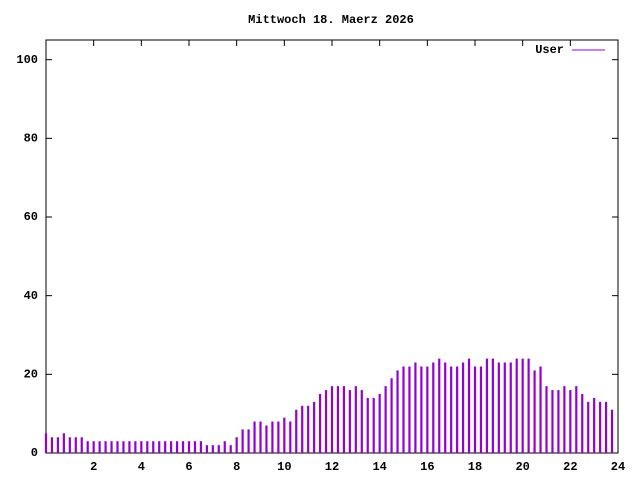  Describe the element at coordinates (27, 60) in the screenshot. I see `y-tick-label: 100` at that location.